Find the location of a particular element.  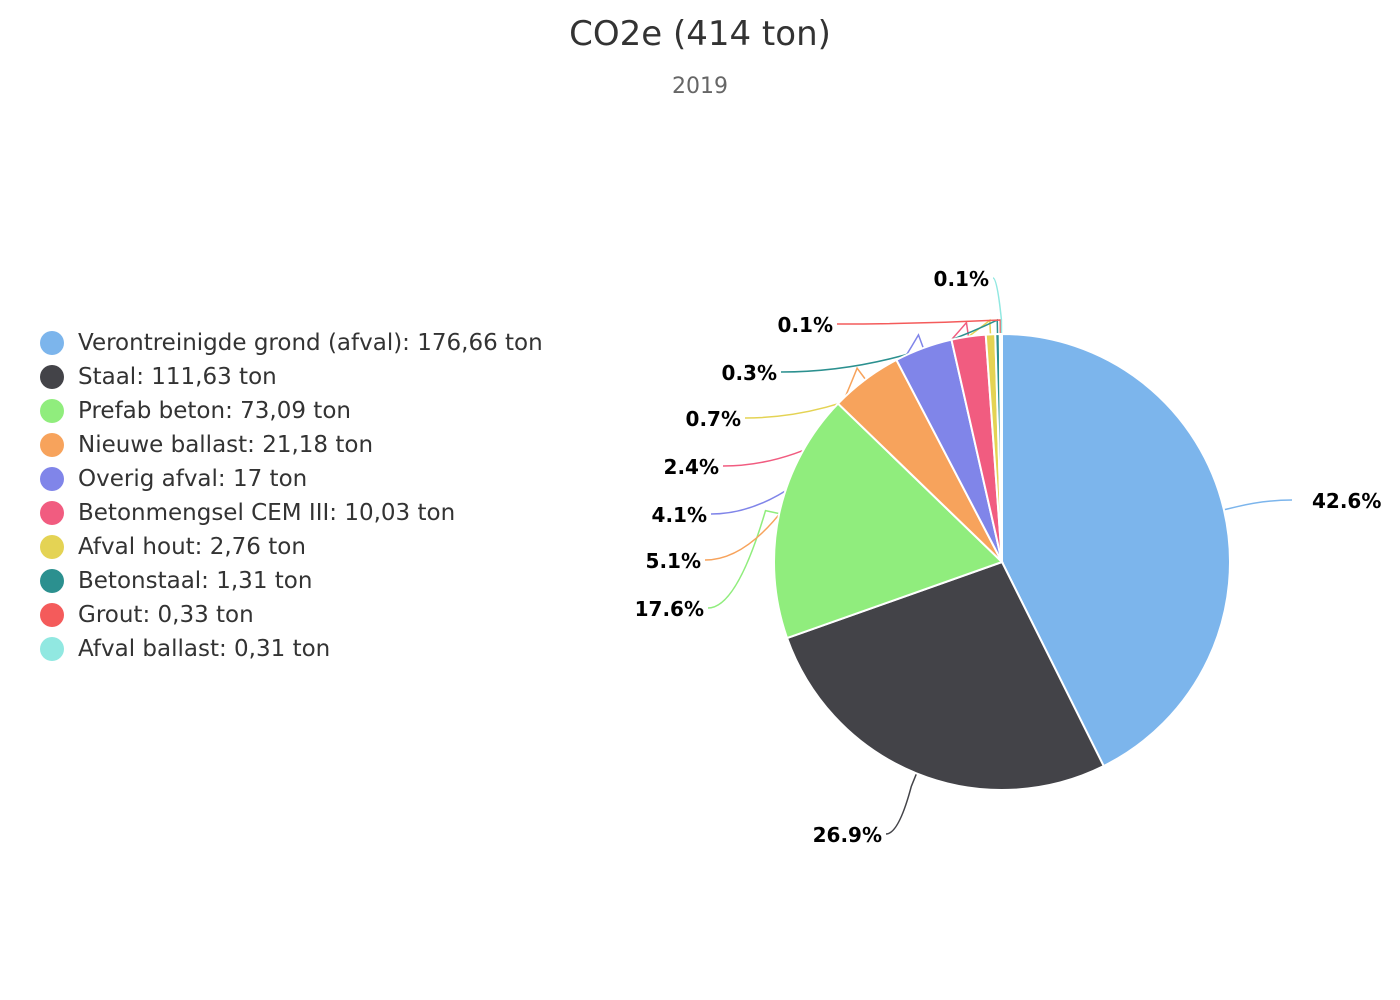

legend-label: Overig afval: 17 ton is located at coordinates (193, 479).